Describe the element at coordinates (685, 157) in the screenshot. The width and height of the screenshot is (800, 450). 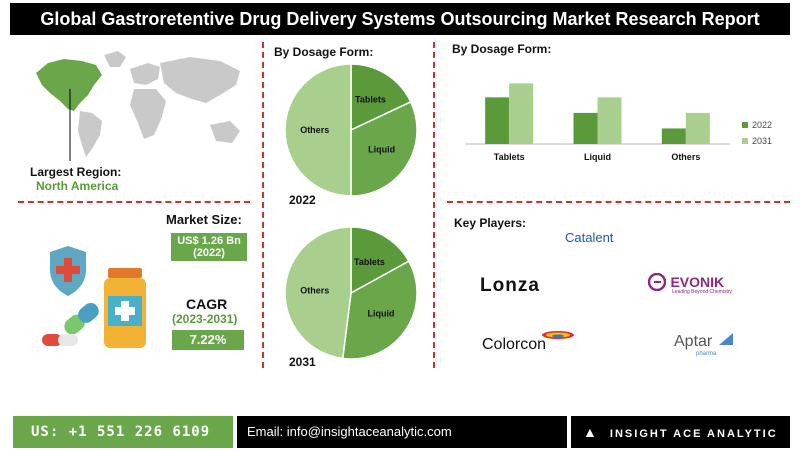
I see `bar-category-label-others: Others` at that location.